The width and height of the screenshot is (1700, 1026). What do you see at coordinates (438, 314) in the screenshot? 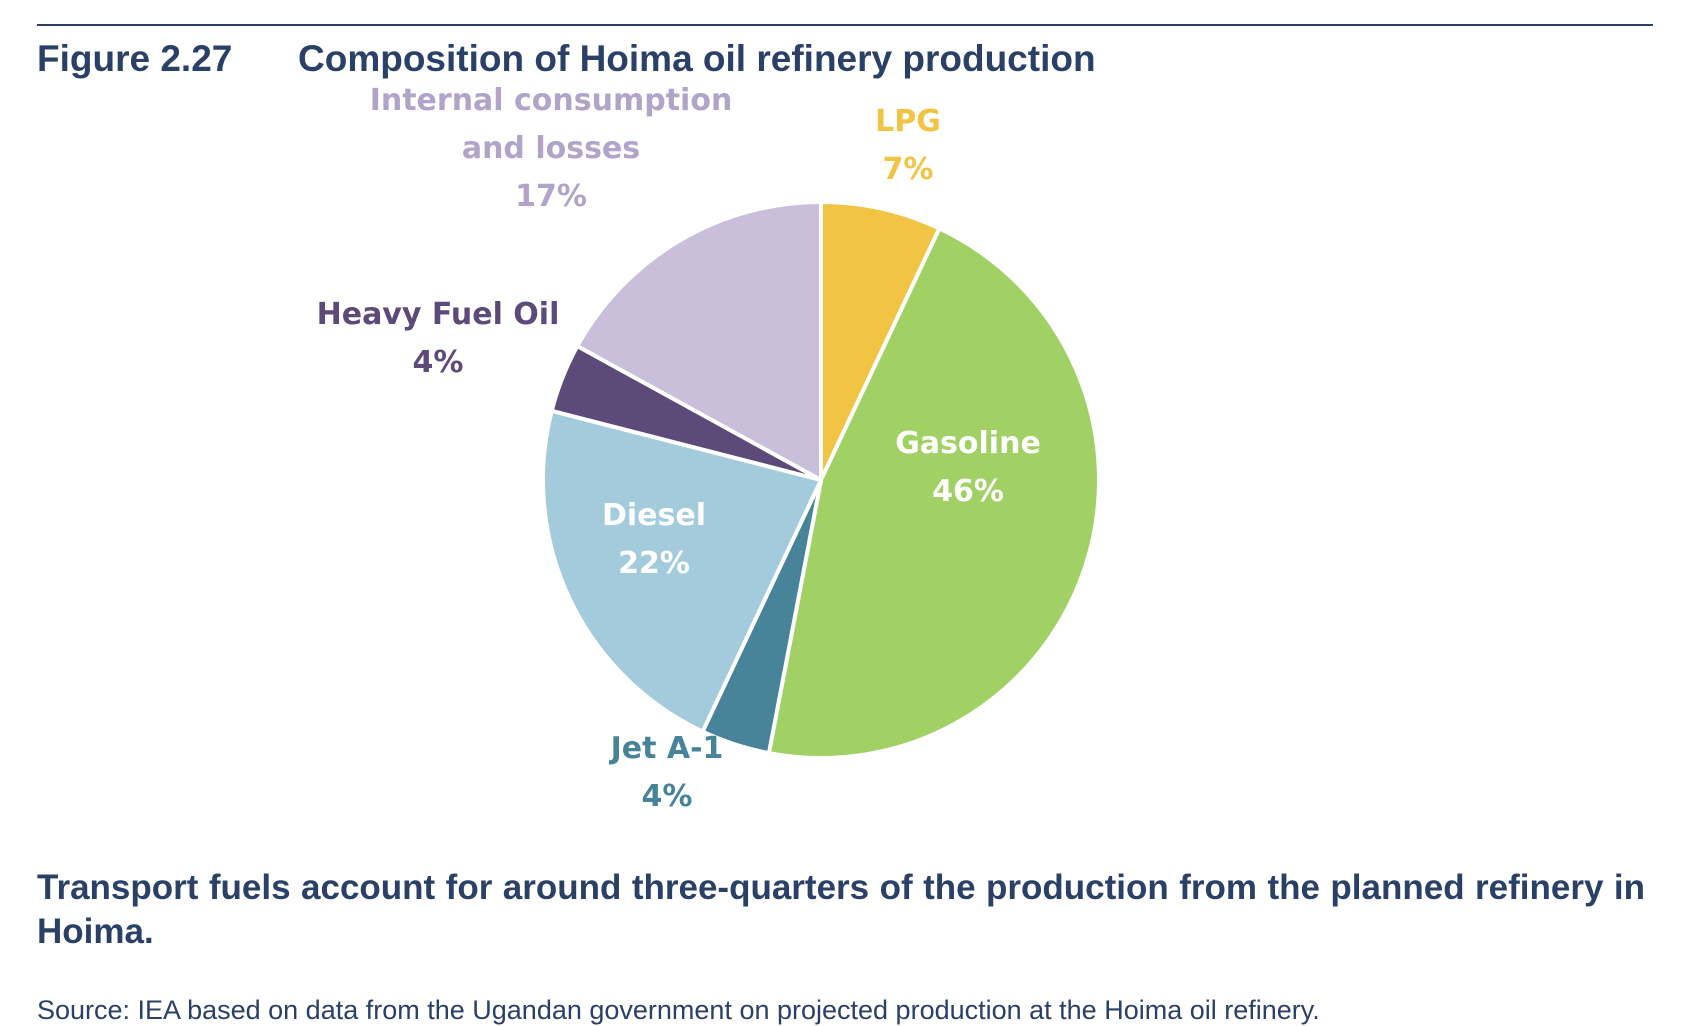
I see `slice-name-heavy-fuel-oil: Heavy Fuel Oil` at bounding box center [438, 314].